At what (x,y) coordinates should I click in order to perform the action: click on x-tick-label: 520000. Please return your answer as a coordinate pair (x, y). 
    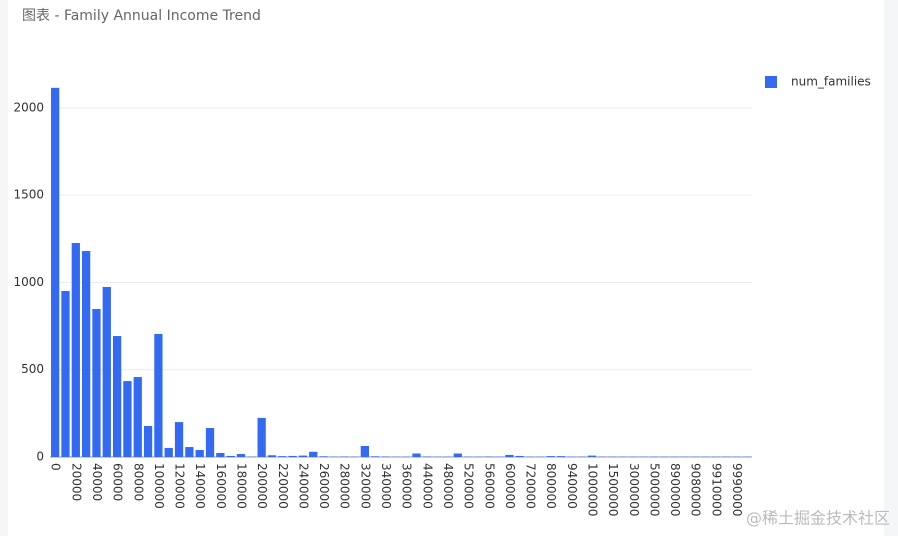
    Looking at the image, I should click on (469, 486).